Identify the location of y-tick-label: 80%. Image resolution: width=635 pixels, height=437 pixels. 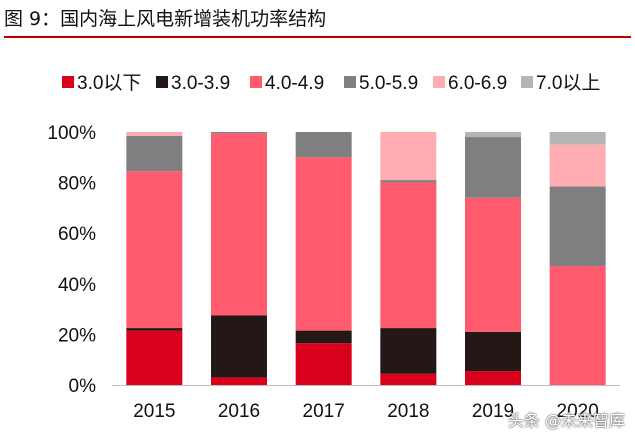
(77, 184).